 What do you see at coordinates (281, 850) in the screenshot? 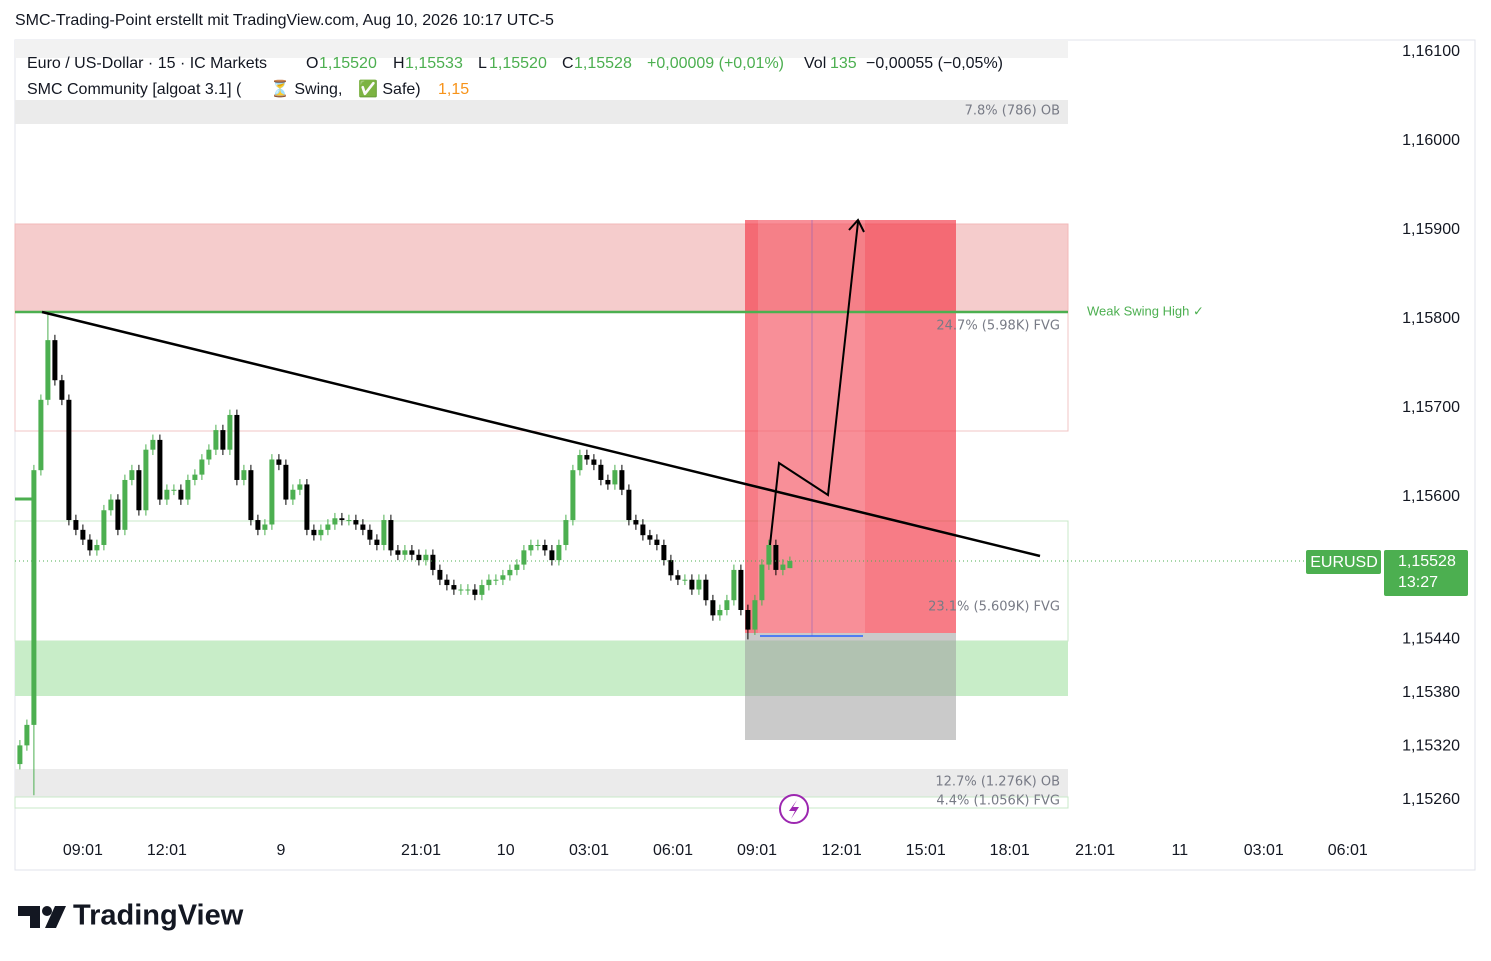
I see `x-tick-label: 9` at bounding box center [281, 850].